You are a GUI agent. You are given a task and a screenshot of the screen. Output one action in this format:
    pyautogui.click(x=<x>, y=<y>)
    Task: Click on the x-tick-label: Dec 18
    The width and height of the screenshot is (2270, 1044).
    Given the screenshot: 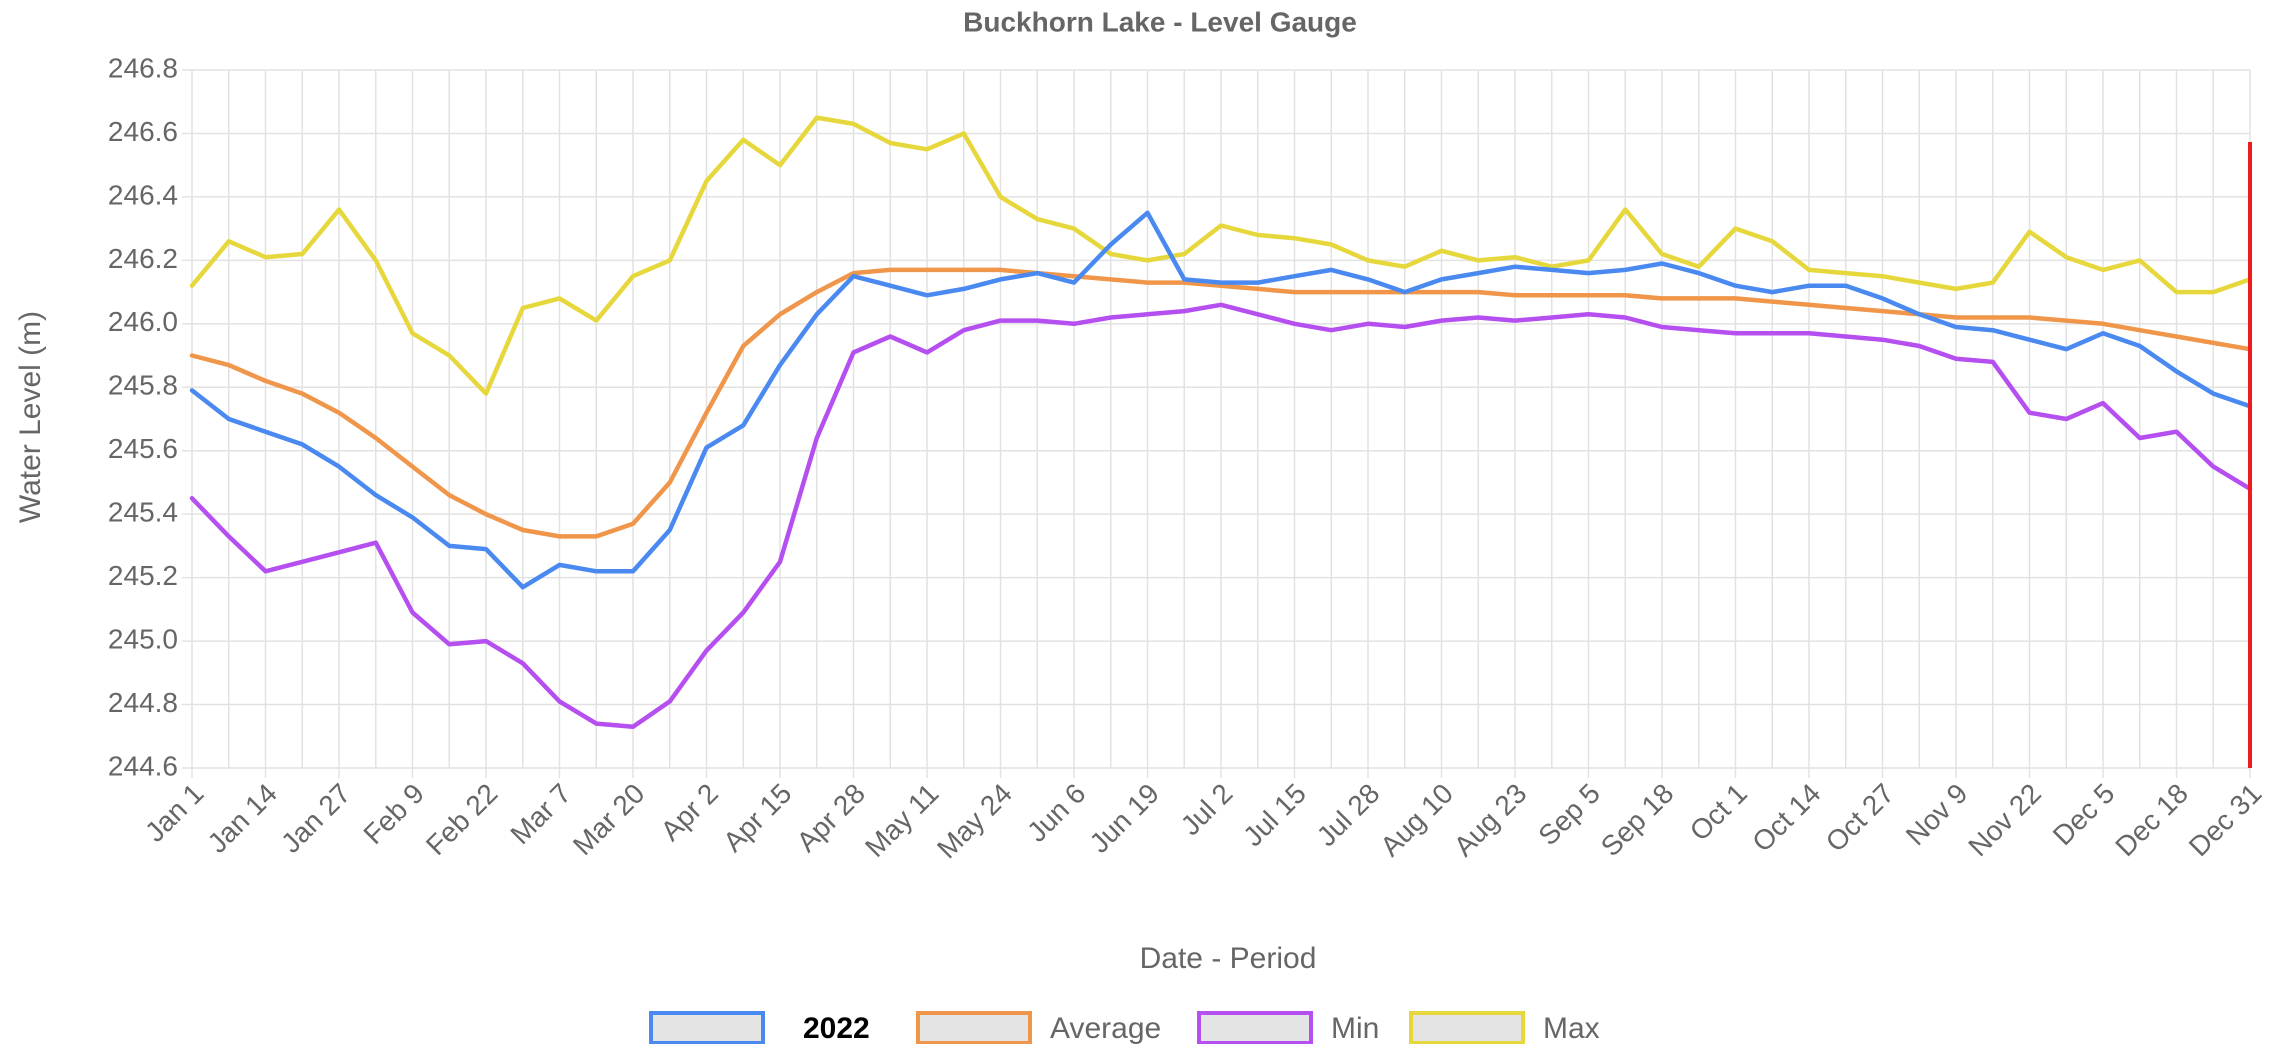 What is the action you would take?
    pyautogui.click(x=2151, y=820)
    